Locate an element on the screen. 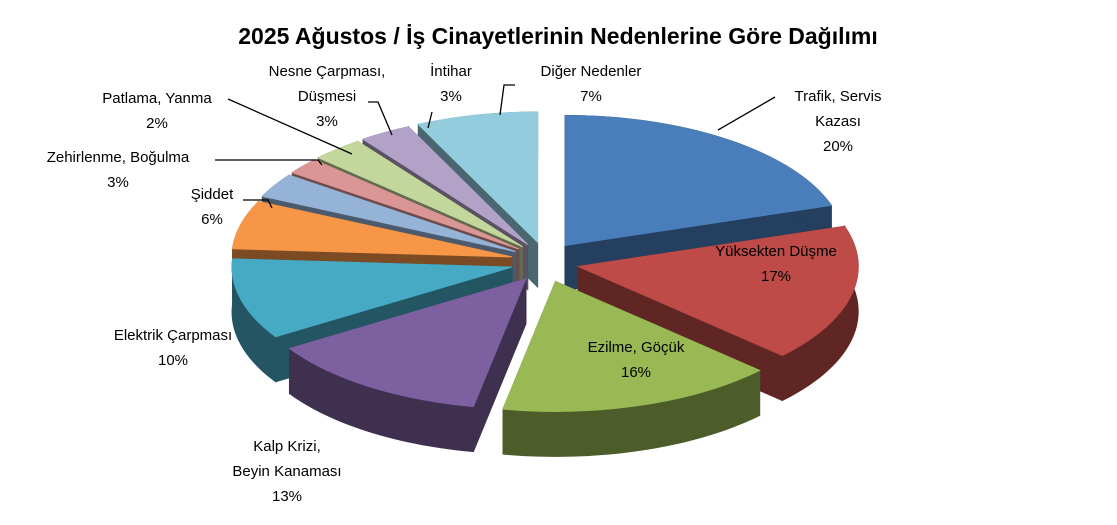  slice-label: Kalp Krizi, is located at coordinates (287, 446).